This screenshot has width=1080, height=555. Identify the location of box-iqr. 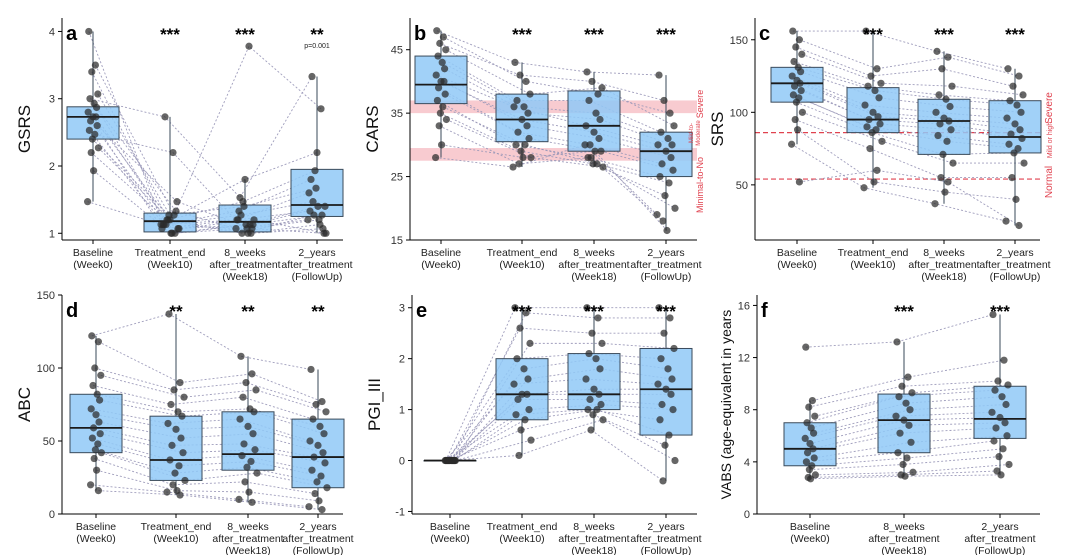
(944, 126).